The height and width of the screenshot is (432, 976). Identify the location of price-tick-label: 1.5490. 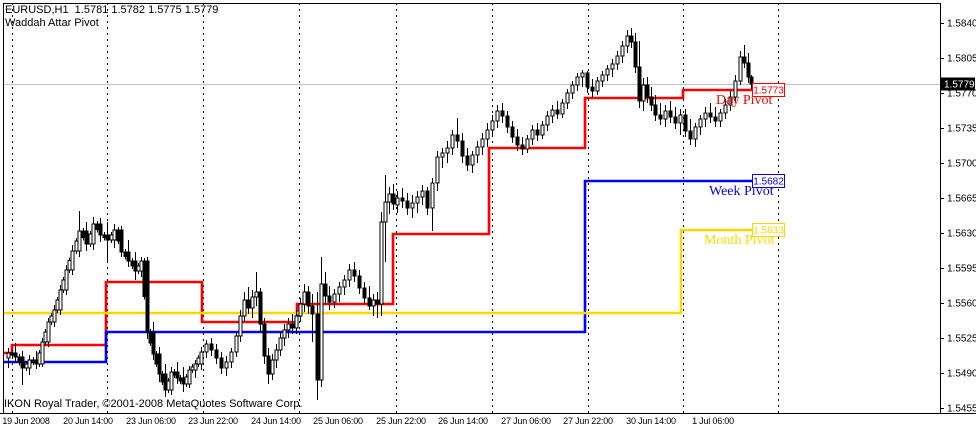
(961, 374).